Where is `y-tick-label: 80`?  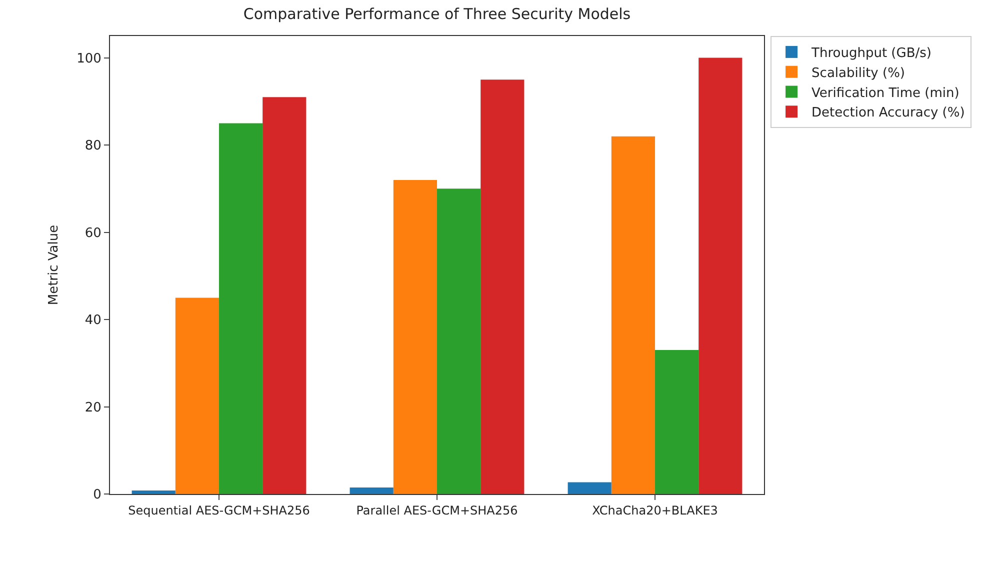 y-tick-label: 80 is located at coordinates (93, 146).